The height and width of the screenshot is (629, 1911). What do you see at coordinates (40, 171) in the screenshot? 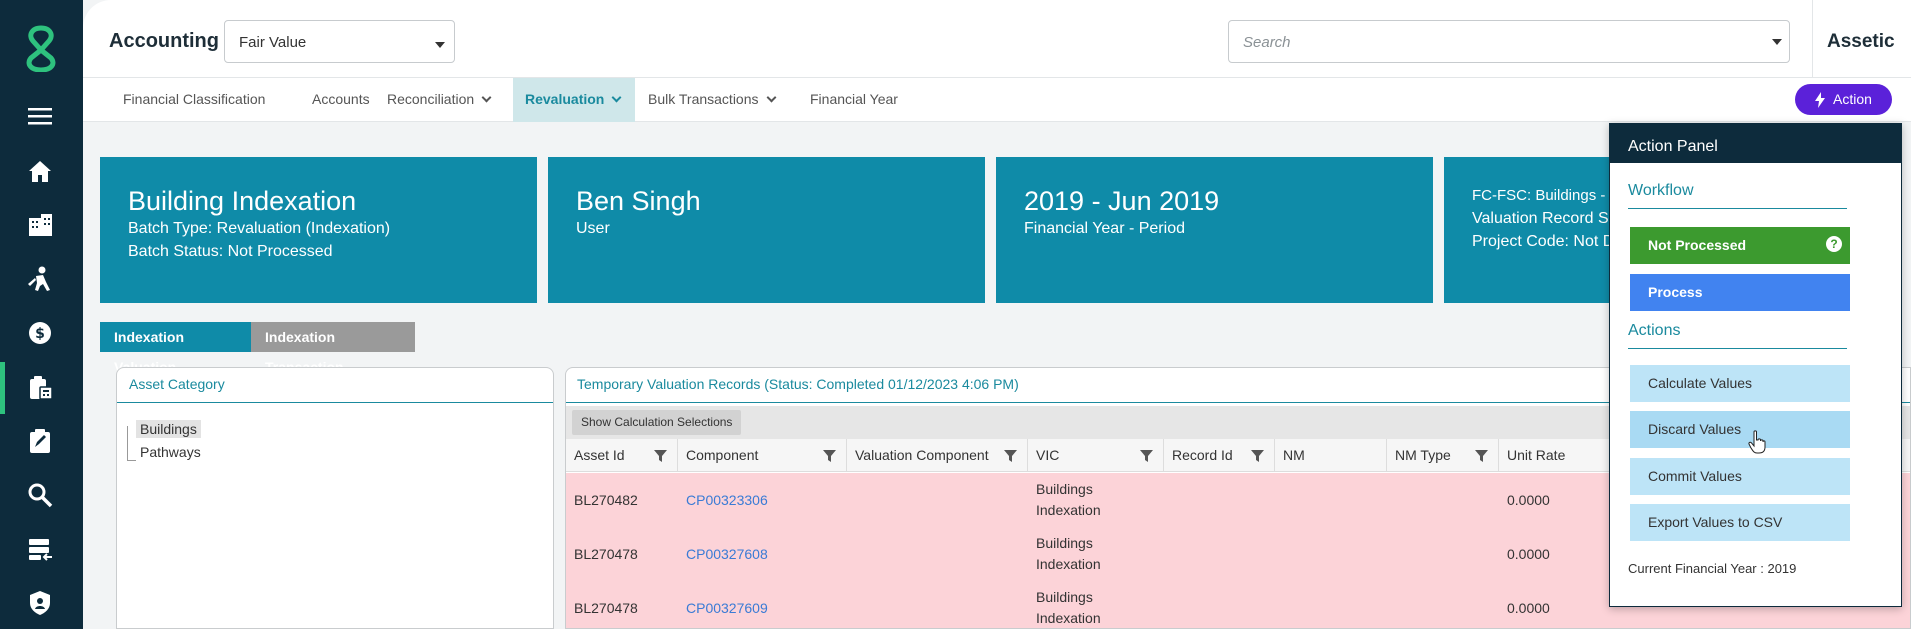
I see `home-icon` at bounding box center [40, 171].